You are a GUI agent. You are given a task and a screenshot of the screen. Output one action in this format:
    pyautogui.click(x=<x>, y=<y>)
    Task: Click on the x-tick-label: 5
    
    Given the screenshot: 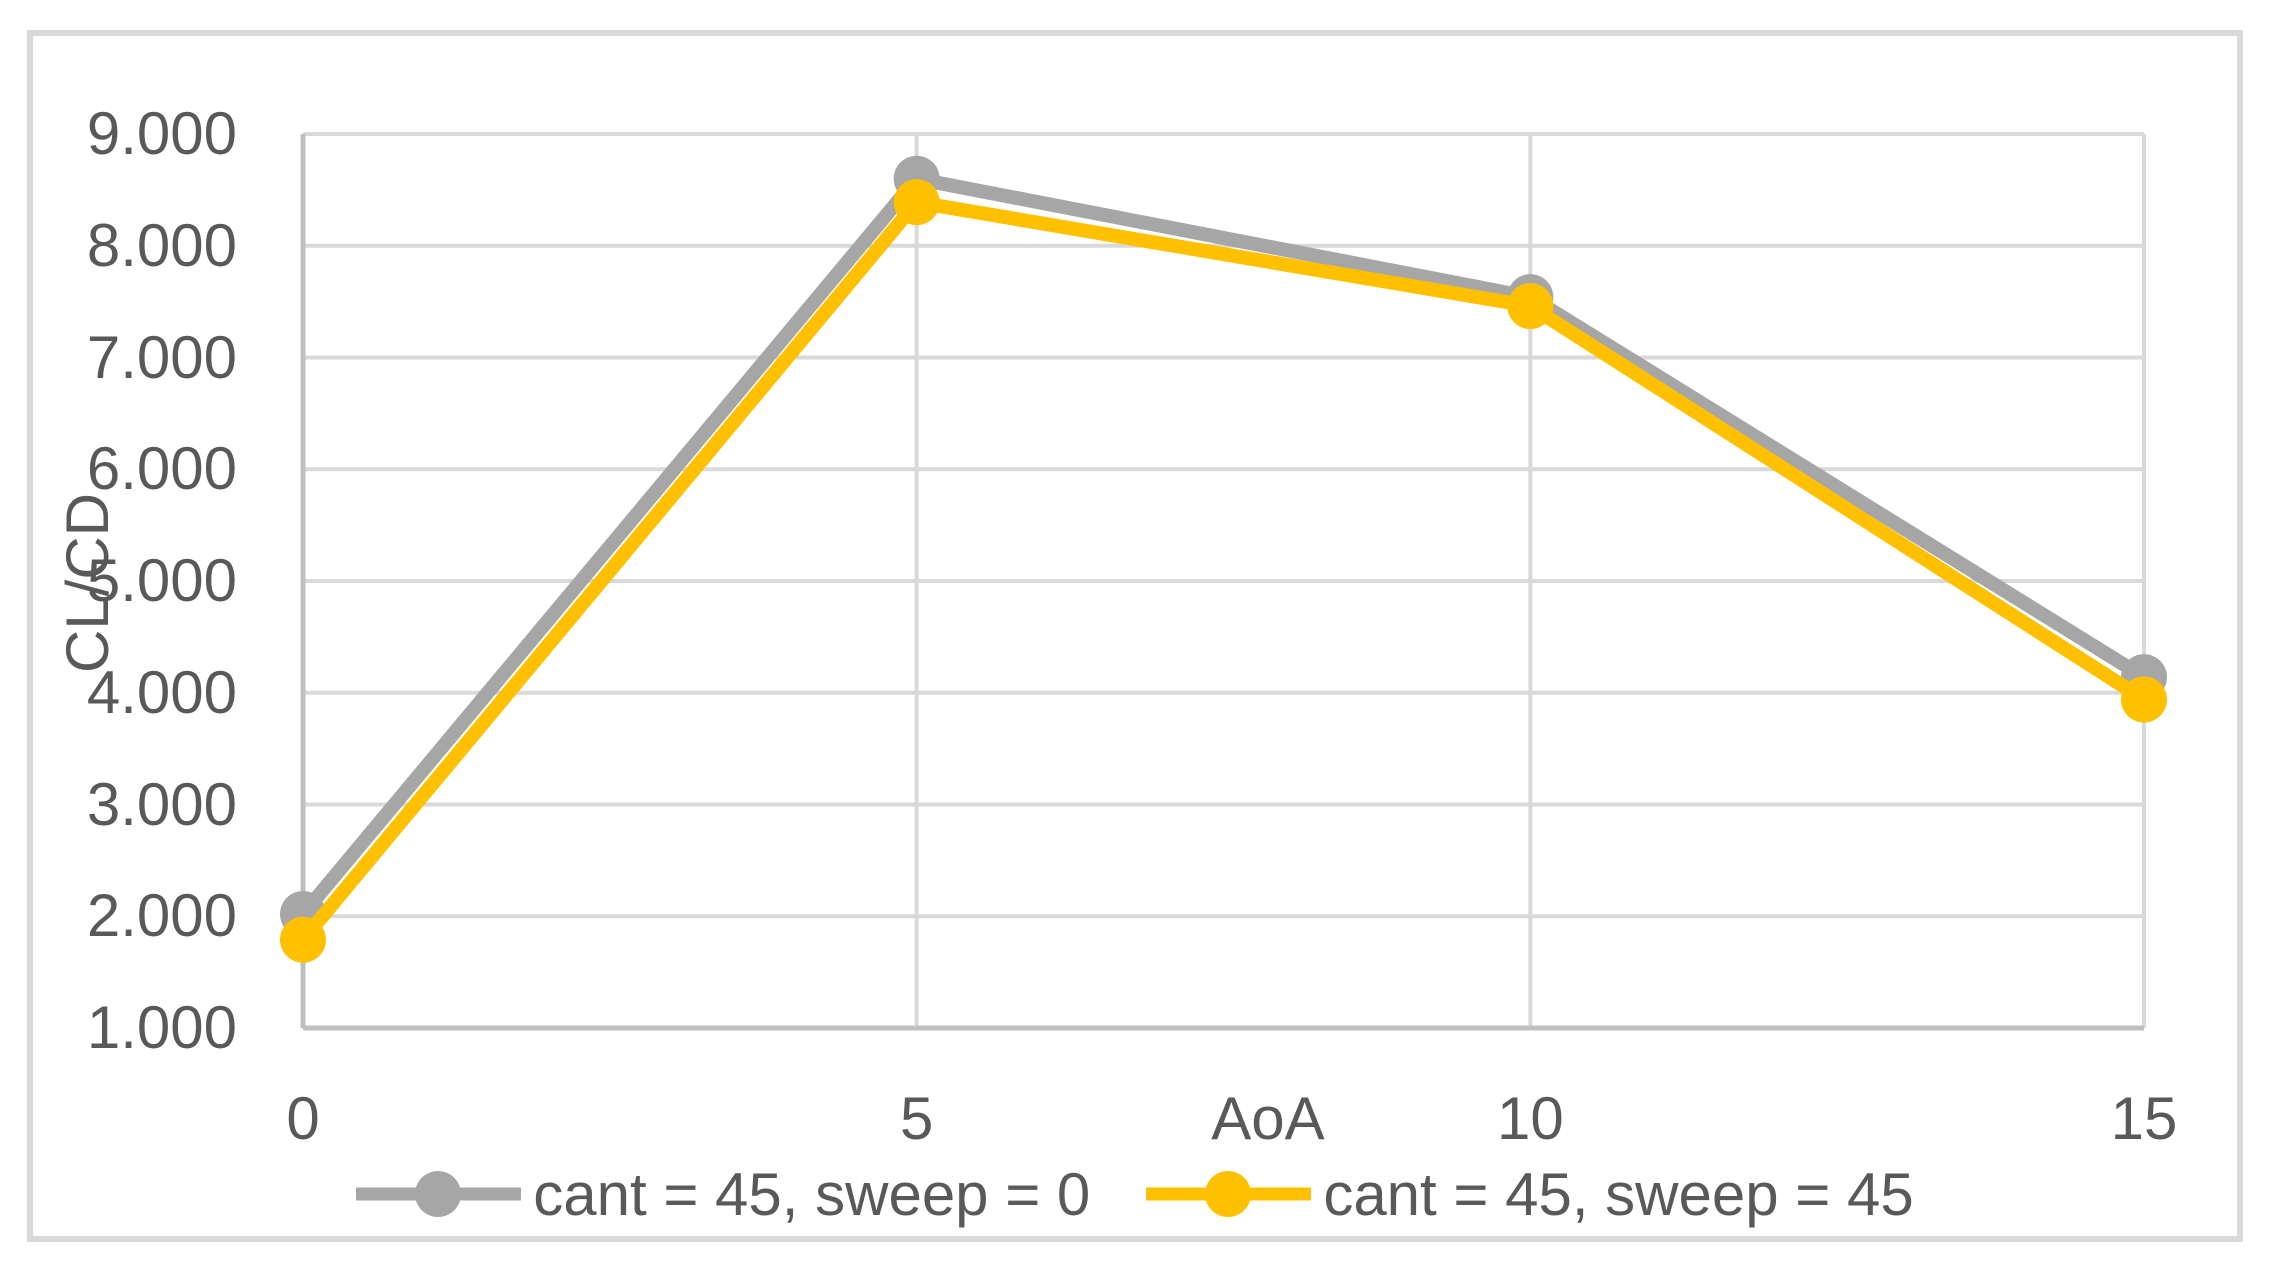 What is the action you would take?
    pyautogui.click(x=916, y=1118)
    